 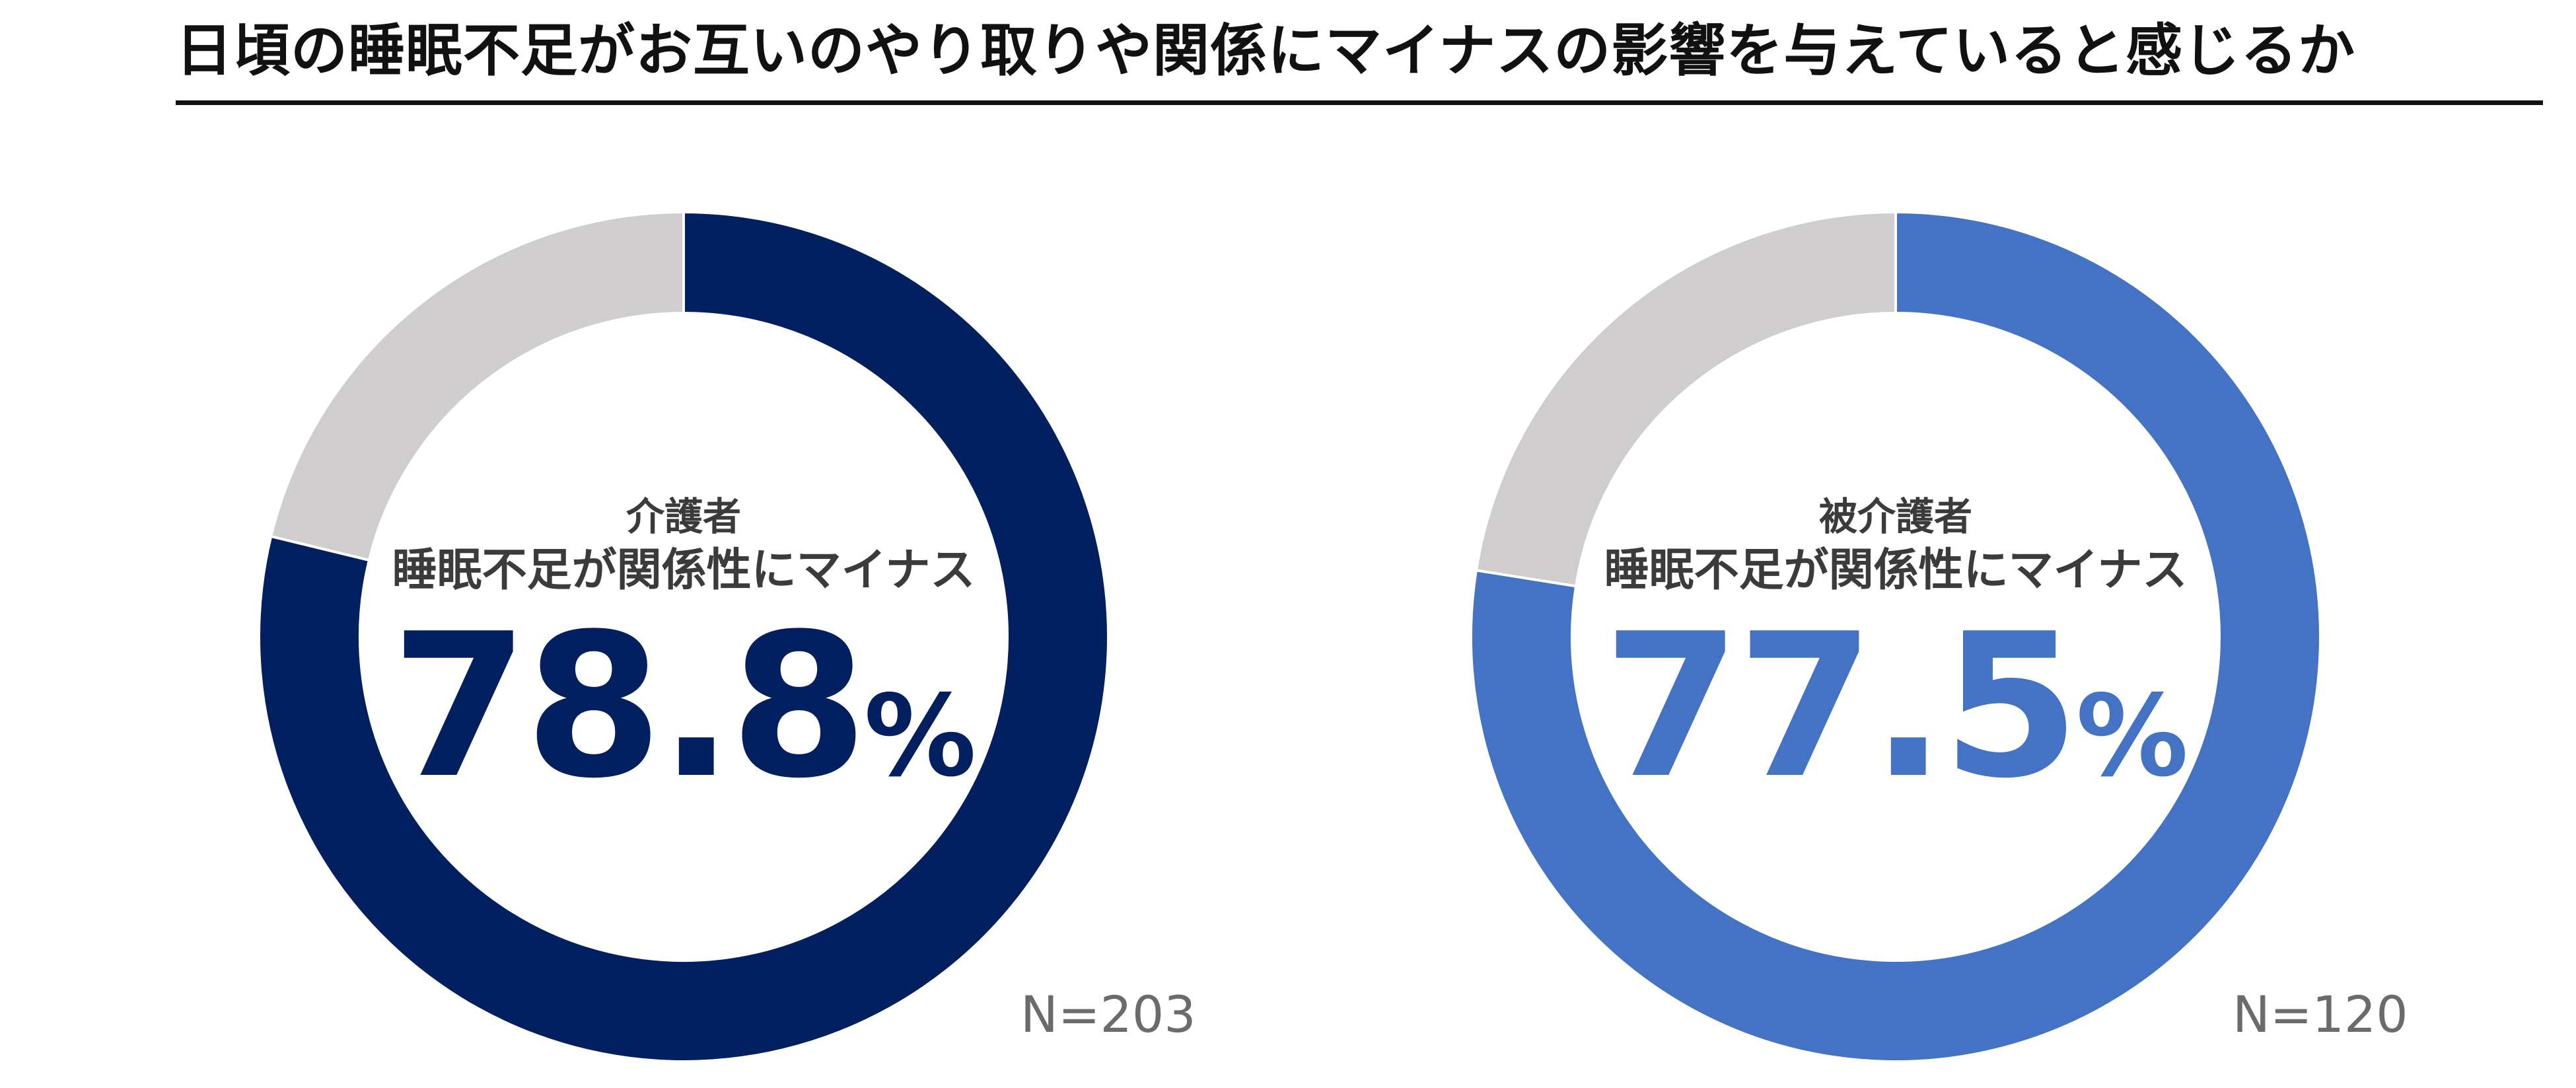 I want to click on group-label: 被介護者, so click(x=1895, y=516).